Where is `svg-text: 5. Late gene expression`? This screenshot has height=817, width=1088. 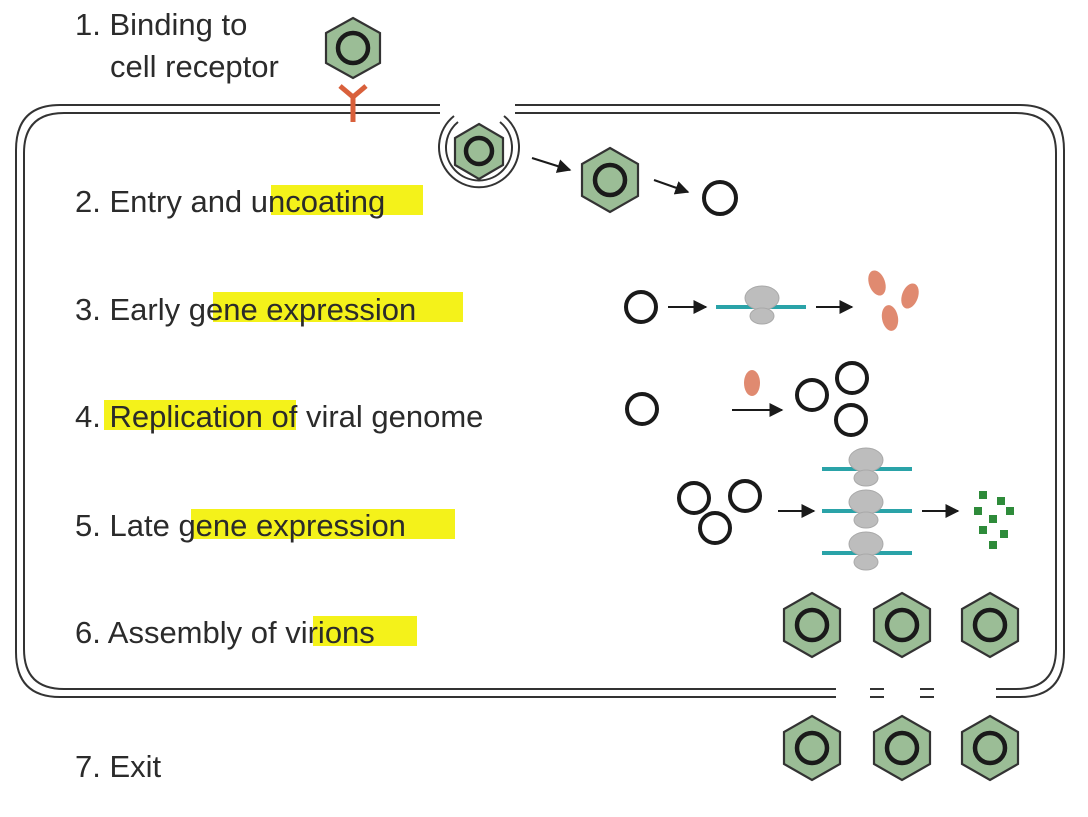 svg-text: 5. Late gene expression is located at coordinates (240, 525).